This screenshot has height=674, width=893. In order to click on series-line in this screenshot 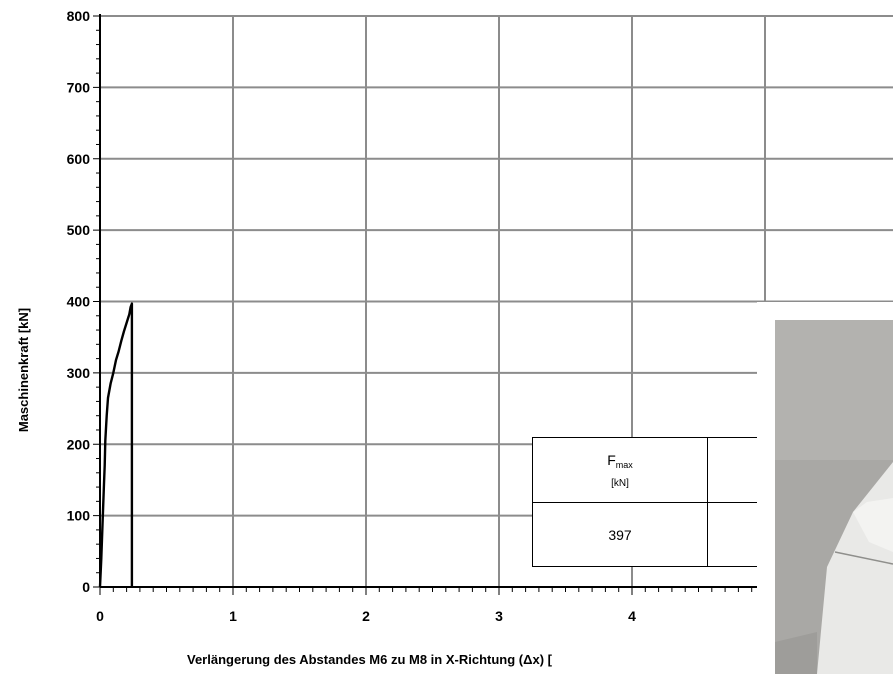, I will do `click(116, 445)`.